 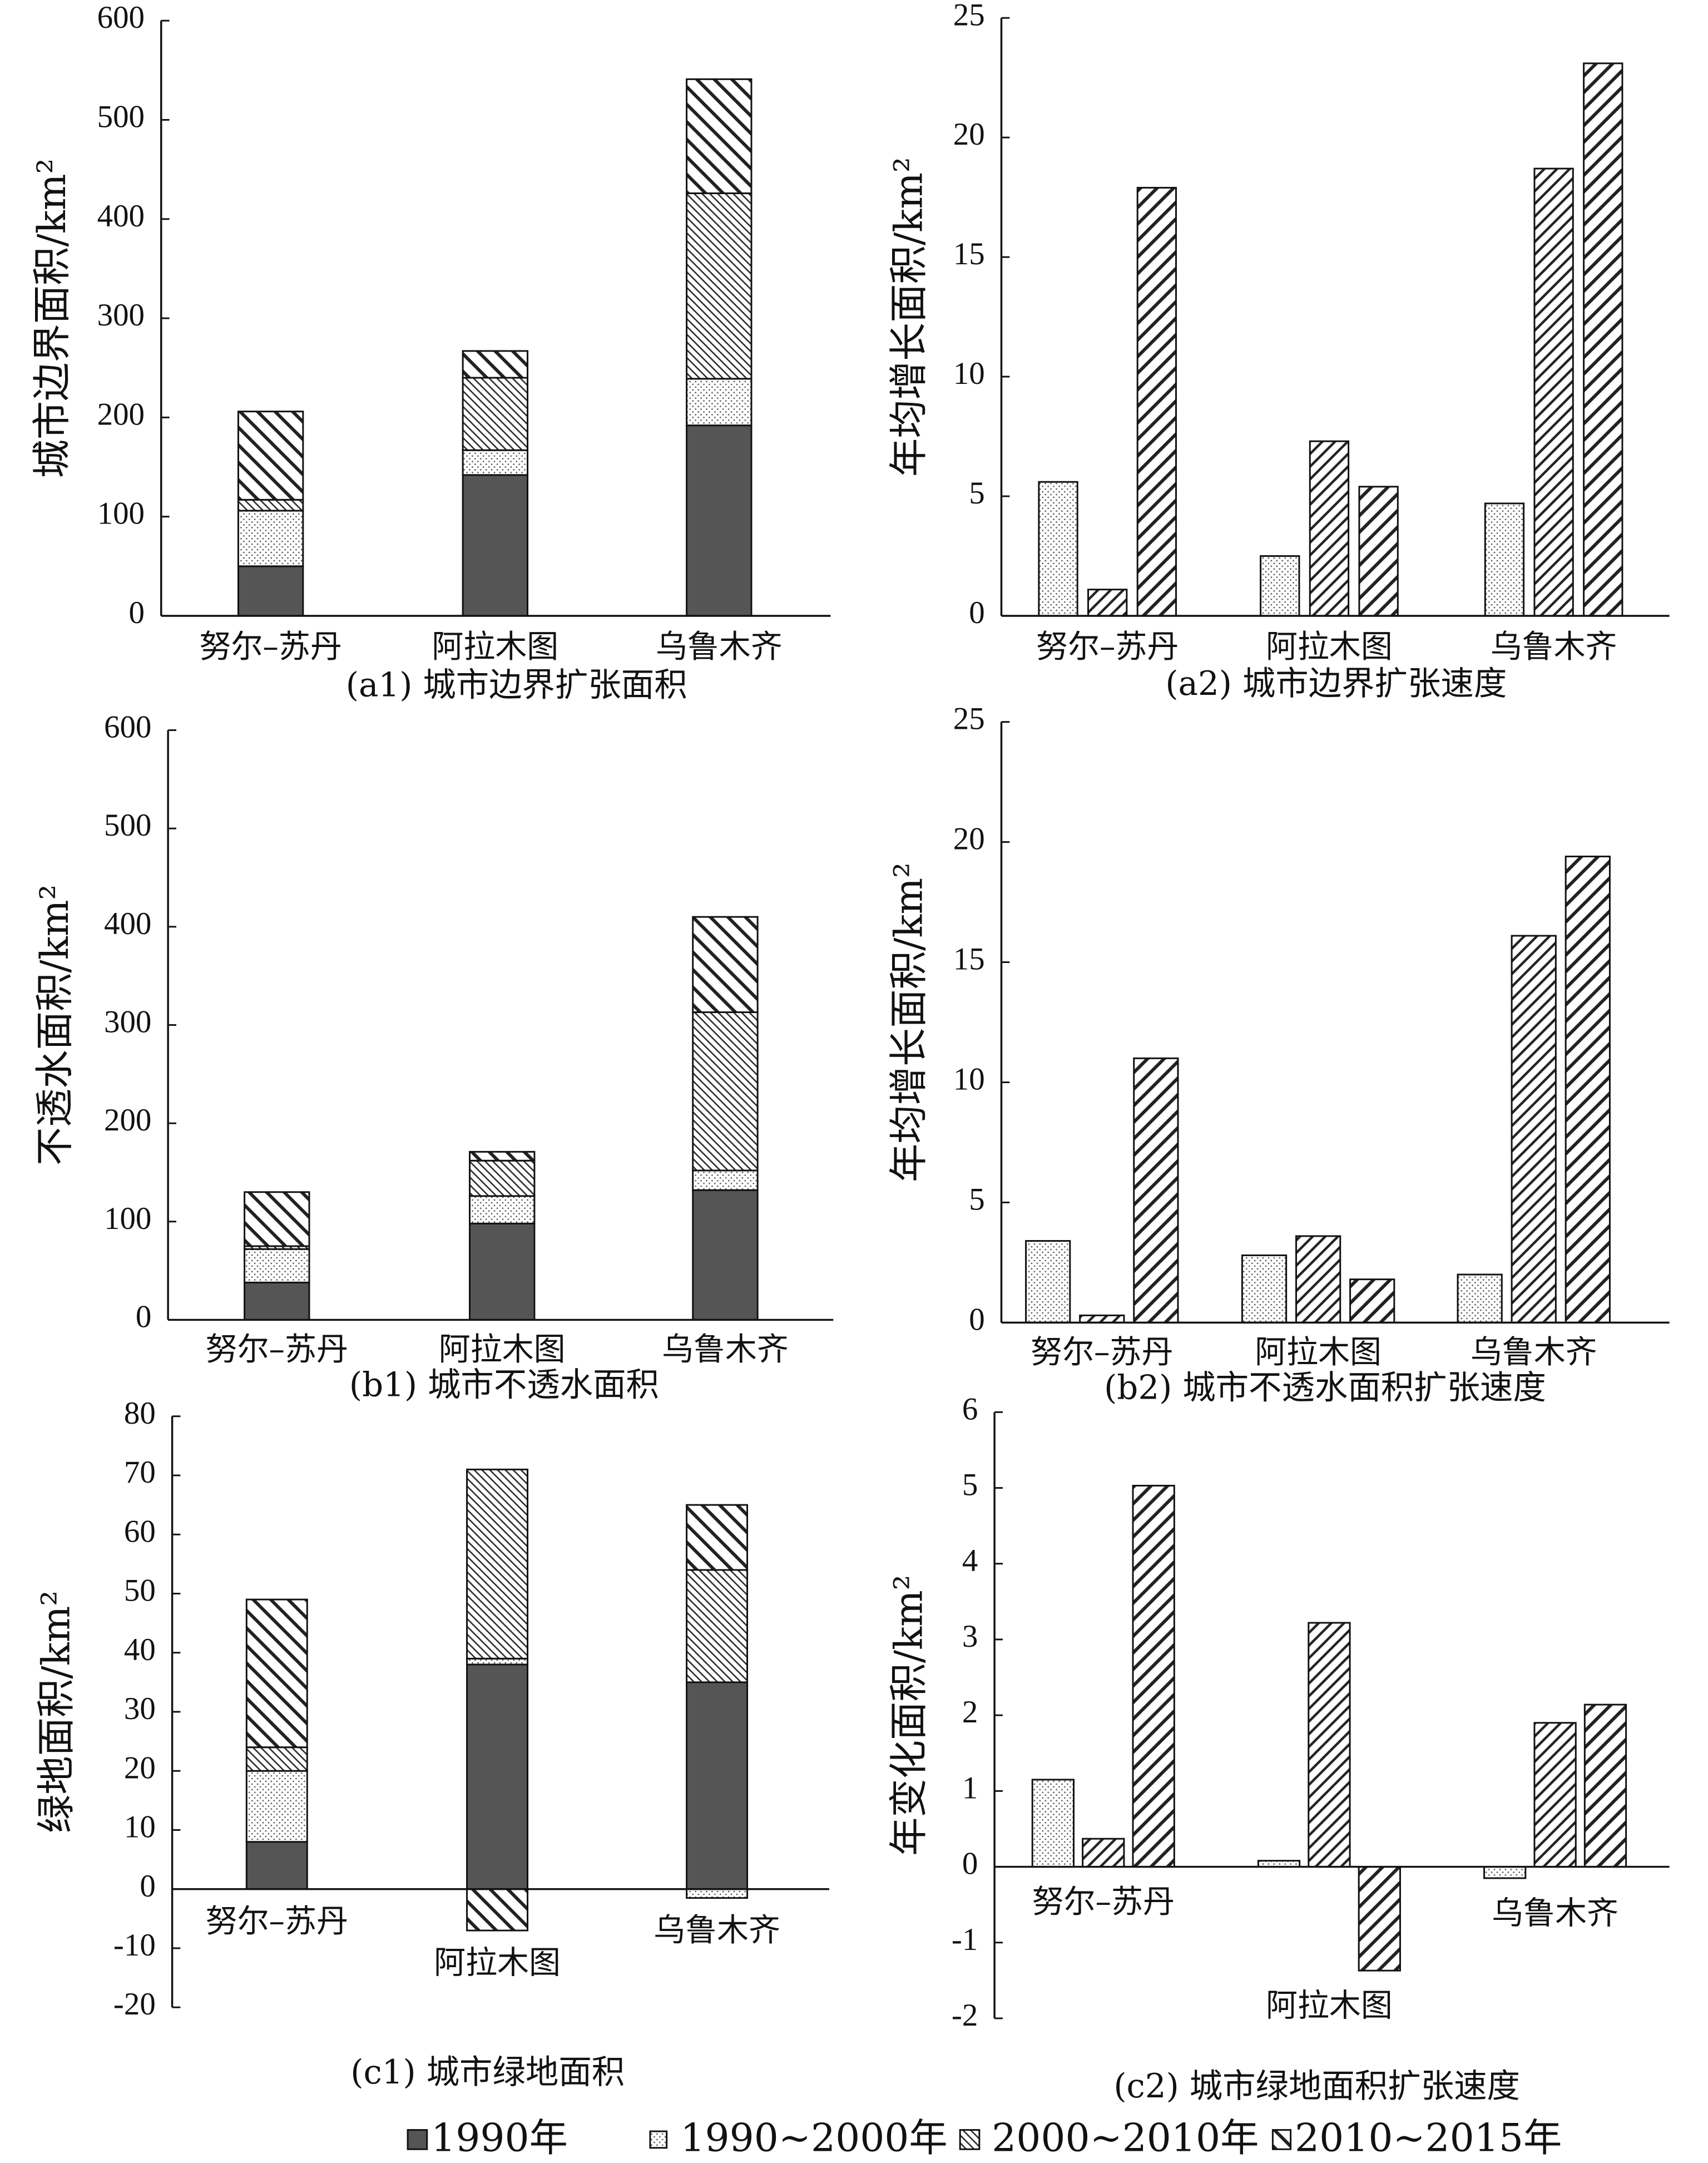 I want to click on y-tick-label-c1: 0, so click(x=147, y=1886).